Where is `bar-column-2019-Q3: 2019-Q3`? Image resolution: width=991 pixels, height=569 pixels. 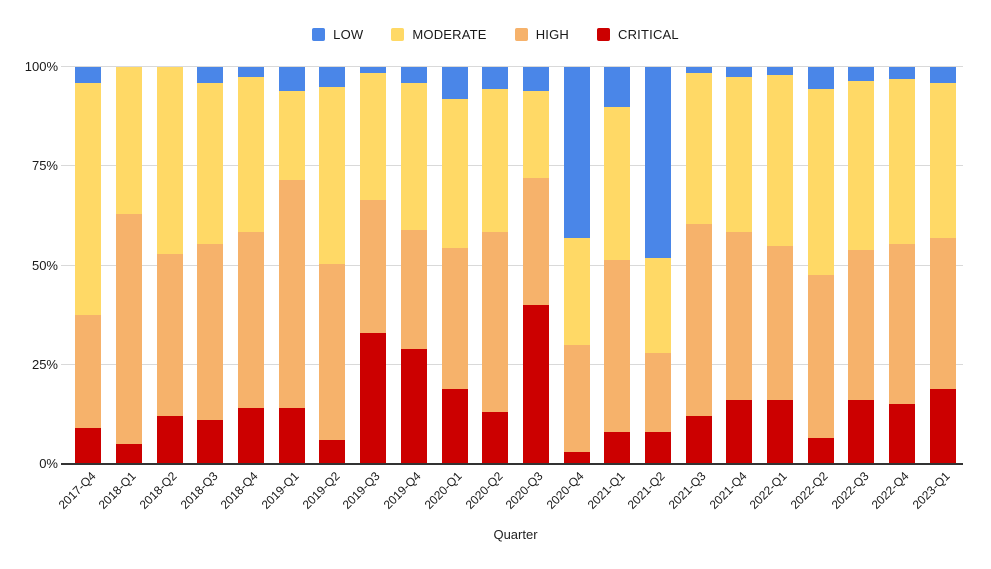
bar-column-2019-Q3: 2019-Q3 is located at coordinates (367, 289).